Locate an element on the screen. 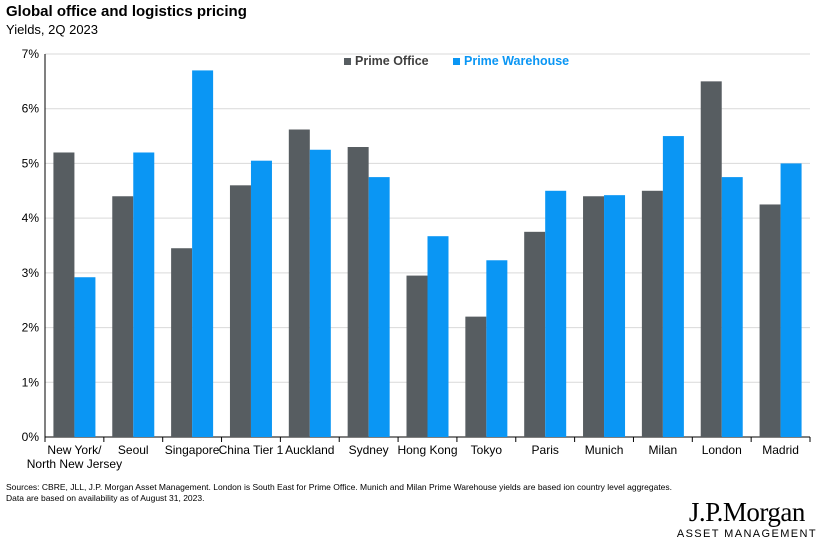 Image resolution: width=831 pixels, height=551 pixels. y-tick-label: 4% is located at coordinates (31, 218).